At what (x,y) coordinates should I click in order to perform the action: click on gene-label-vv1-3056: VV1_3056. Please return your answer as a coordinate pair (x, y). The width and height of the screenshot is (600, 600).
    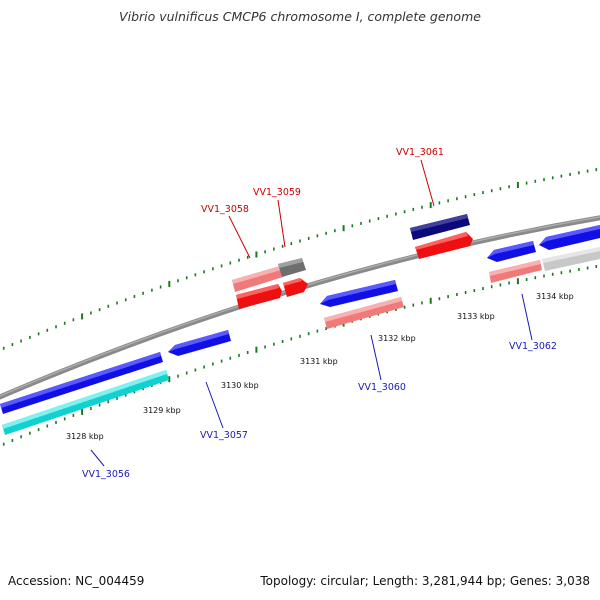
    Looking at the image, I should click on (106, 474).